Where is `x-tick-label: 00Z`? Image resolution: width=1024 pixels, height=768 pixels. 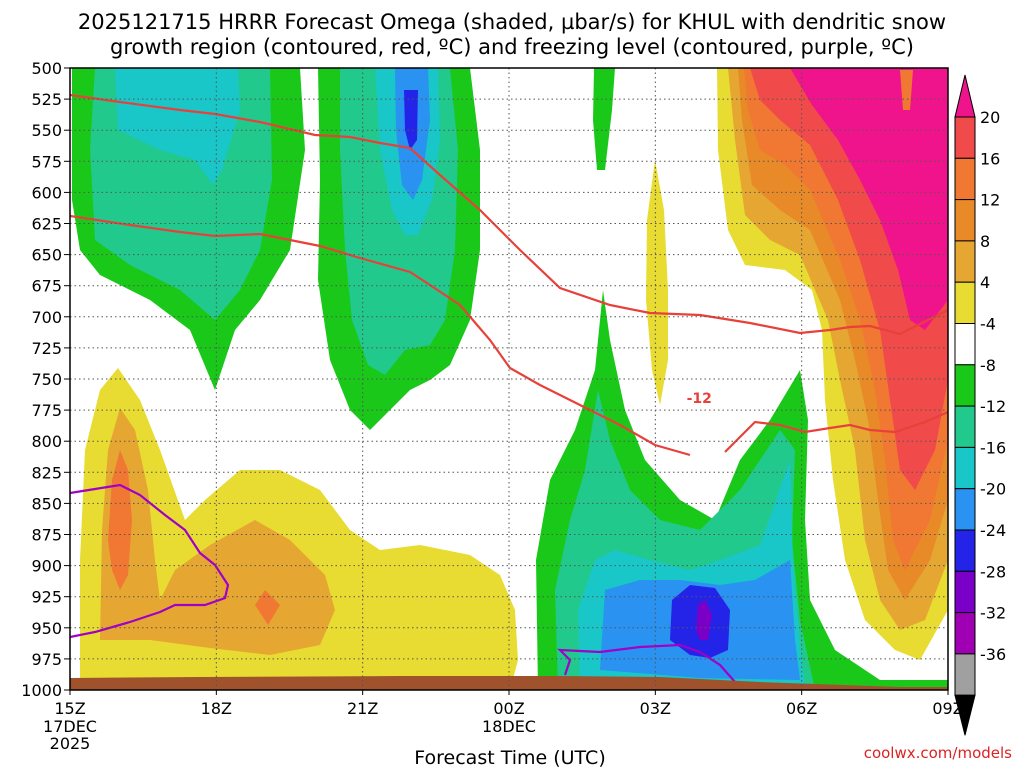
x-tick-label: 00Z is located at coordinates (508, 708).